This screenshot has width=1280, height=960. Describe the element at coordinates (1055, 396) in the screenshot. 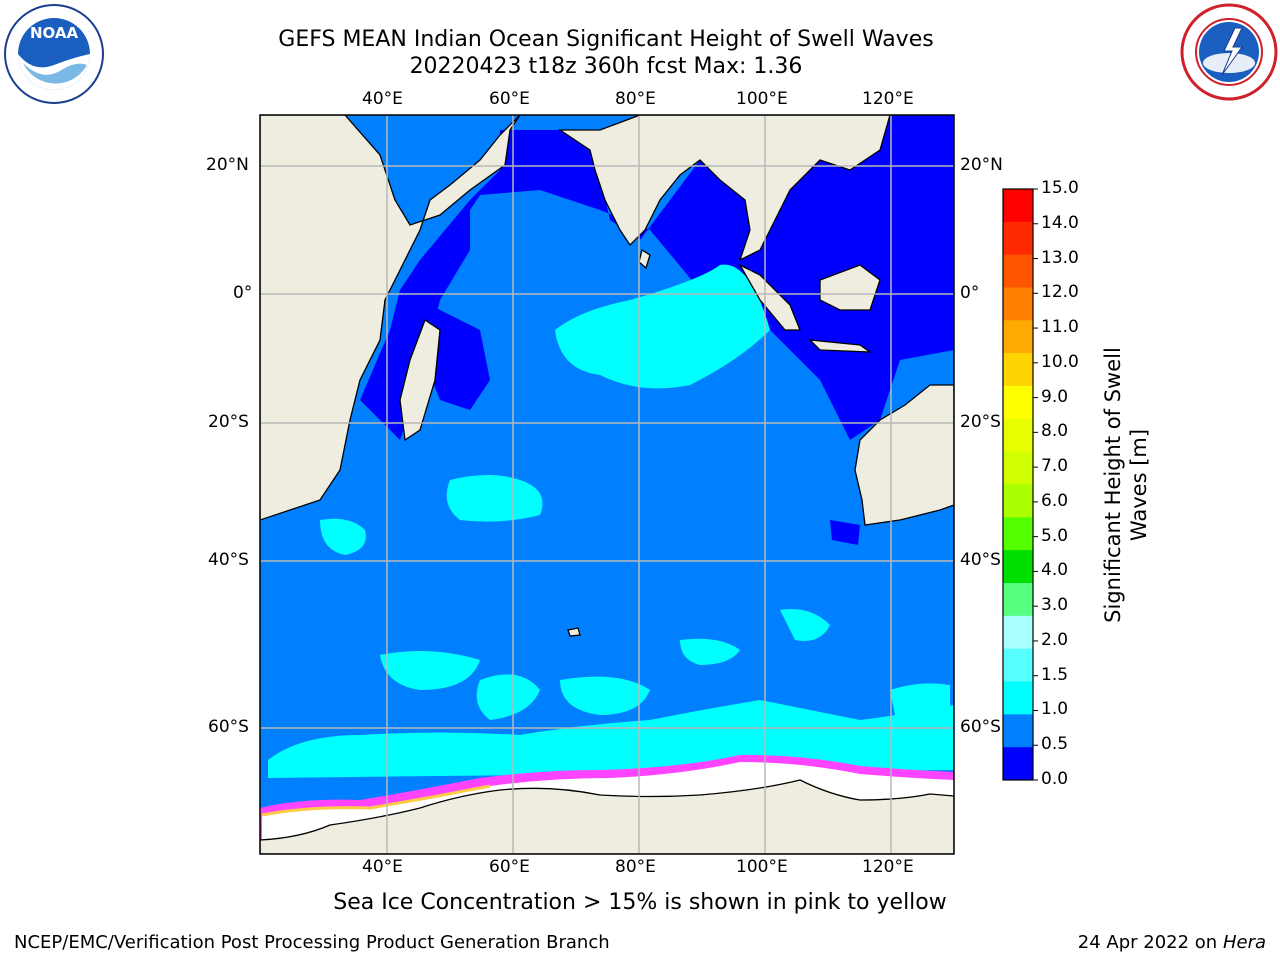

I see `colorbar-tick-label: 9.0` at that location.